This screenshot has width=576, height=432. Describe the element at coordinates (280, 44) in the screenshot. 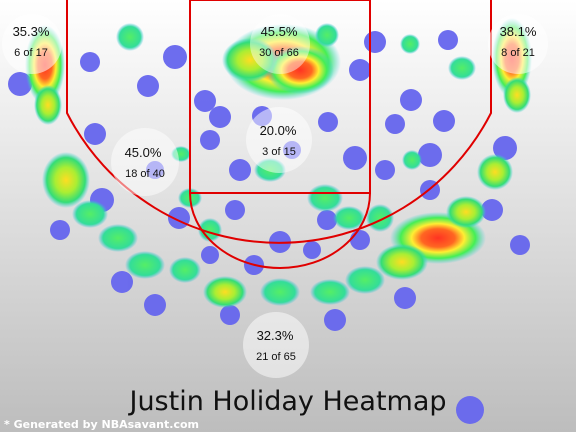

I see `zone-restricted-area: 45.5% 30 of 66` at that location.